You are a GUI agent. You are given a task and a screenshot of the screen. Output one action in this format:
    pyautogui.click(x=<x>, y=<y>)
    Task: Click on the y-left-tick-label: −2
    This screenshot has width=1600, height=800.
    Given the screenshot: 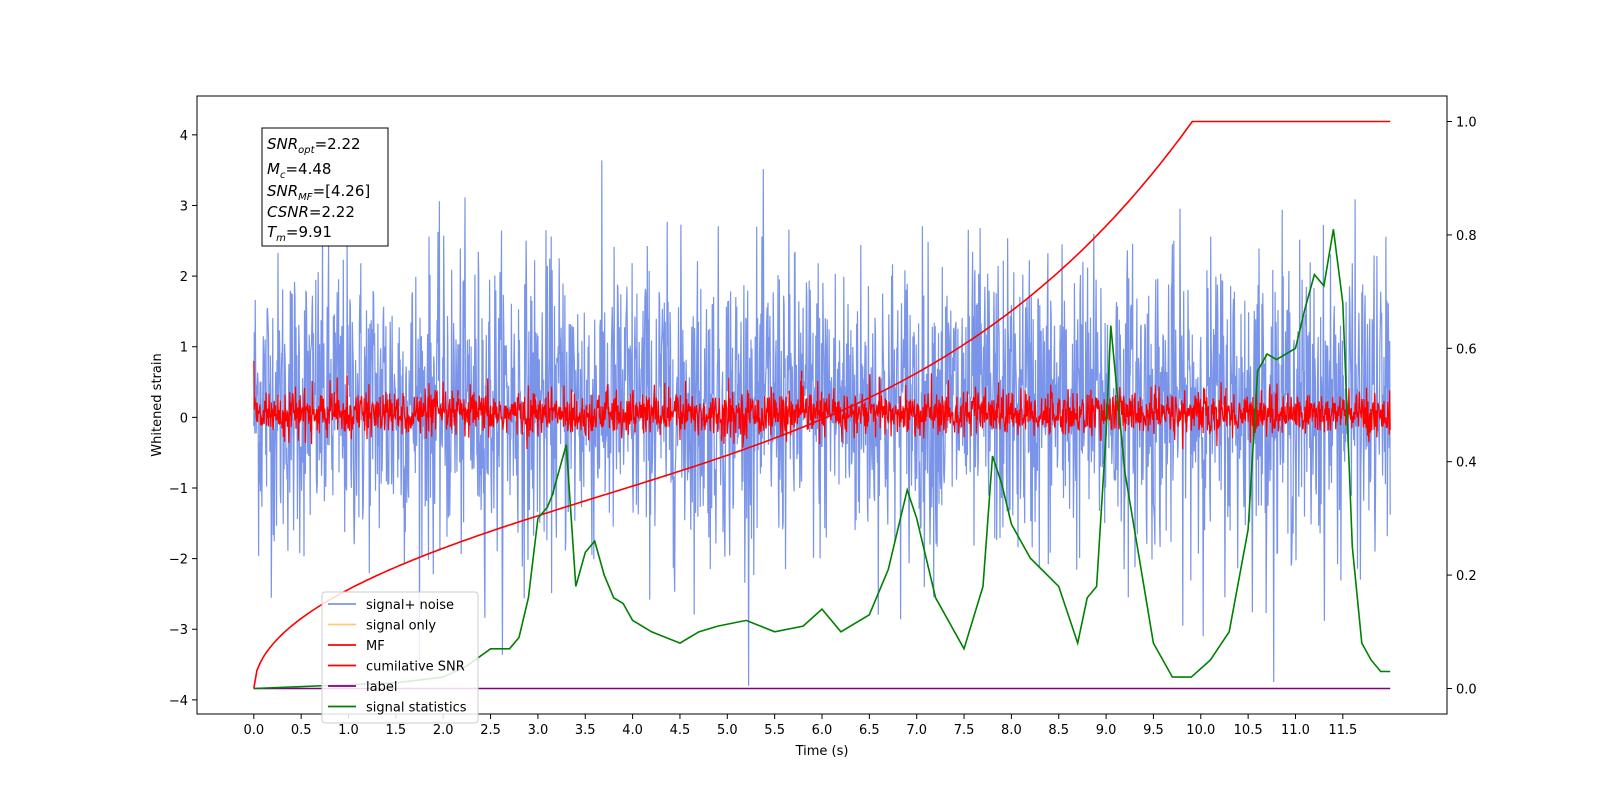 What is the action you would take?
    pyautogui.click(x=178, y=560)
    